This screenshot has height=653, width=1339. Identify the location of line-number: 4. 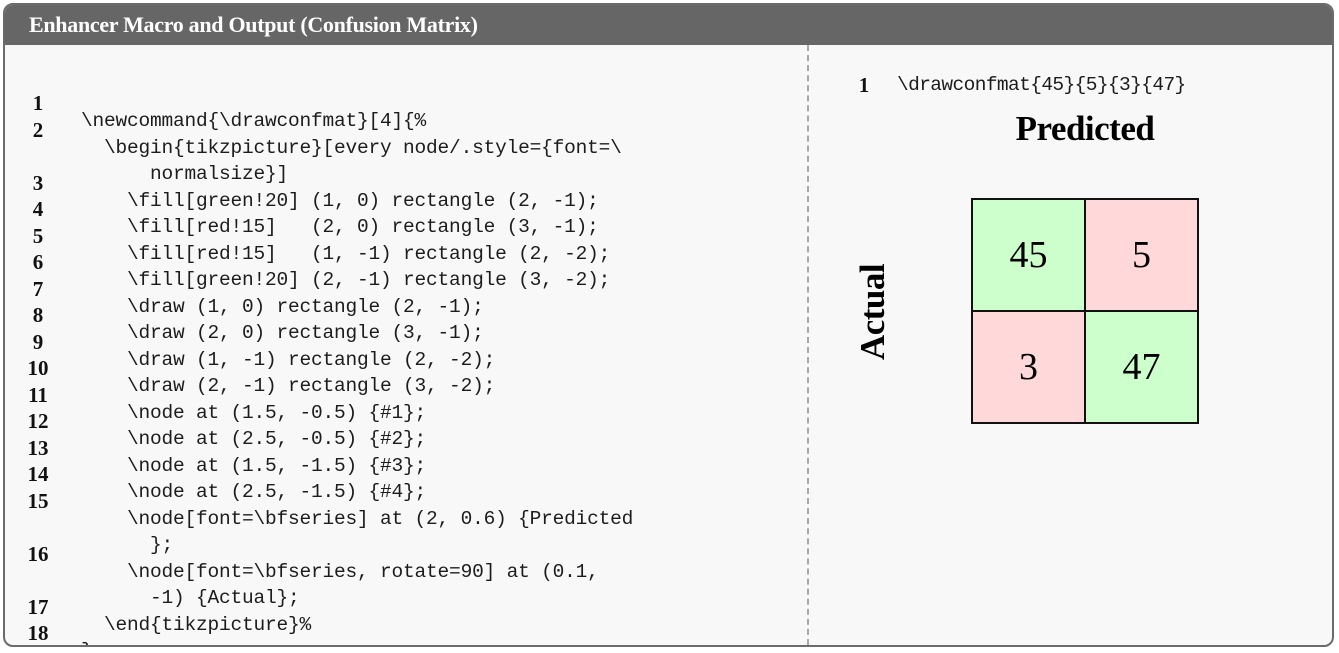
(38, 209).